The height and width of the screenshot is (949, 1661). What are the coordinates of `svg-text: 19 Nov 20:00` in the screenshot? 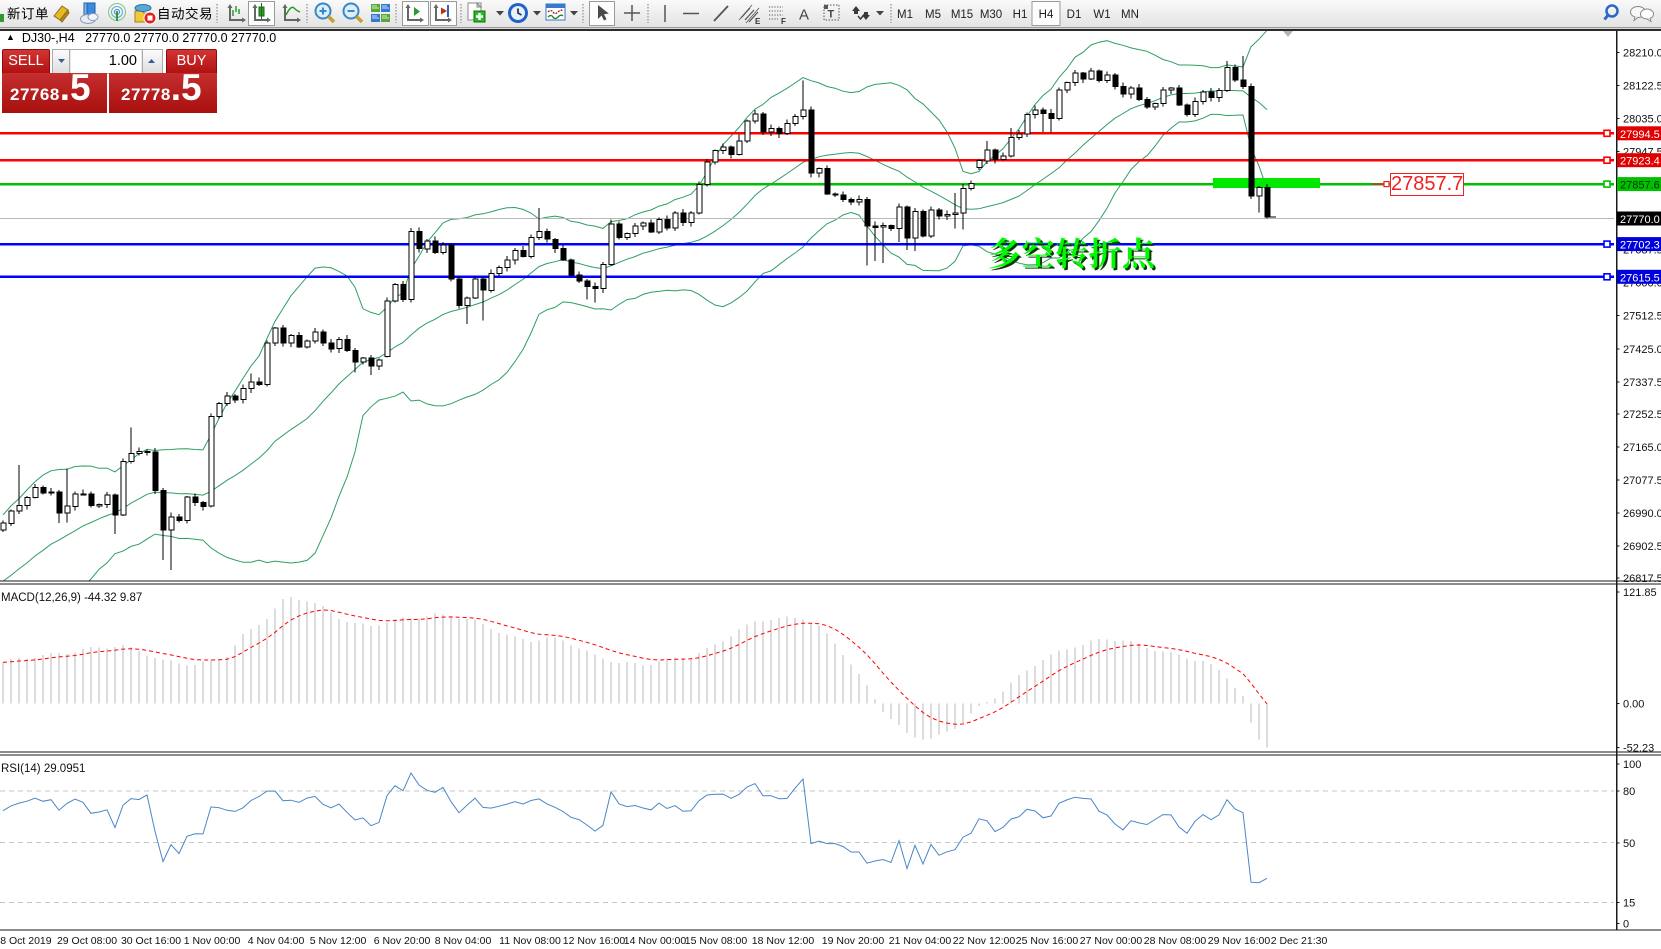 It's located at (853, 941).